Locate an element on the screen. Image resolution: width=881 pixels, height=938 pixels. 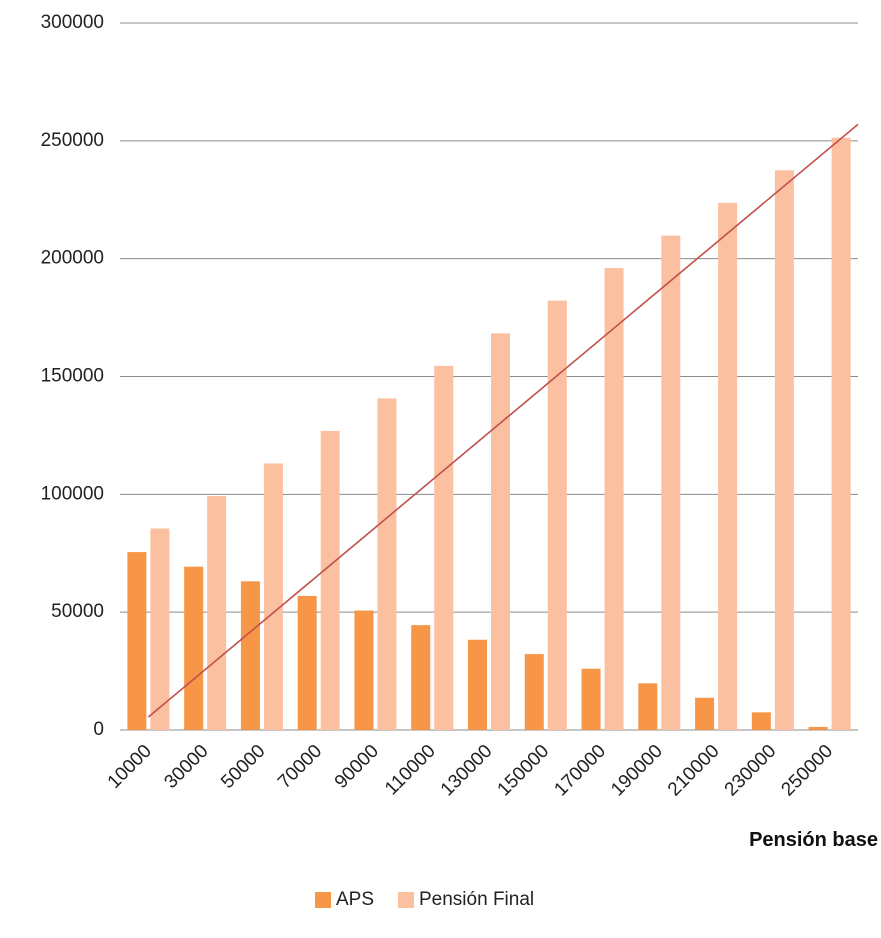
x-tick-label: 90000 is located at coordinates (357, 767).